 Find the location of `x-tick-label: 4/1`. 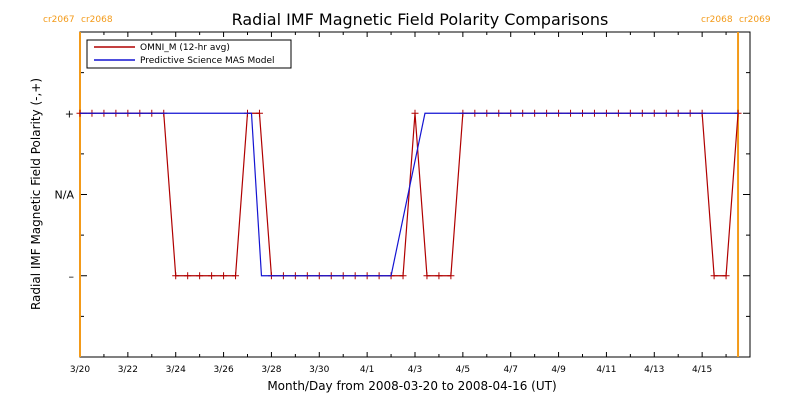

x-tick-label: 4/1 is located at coordinates (367, 370).